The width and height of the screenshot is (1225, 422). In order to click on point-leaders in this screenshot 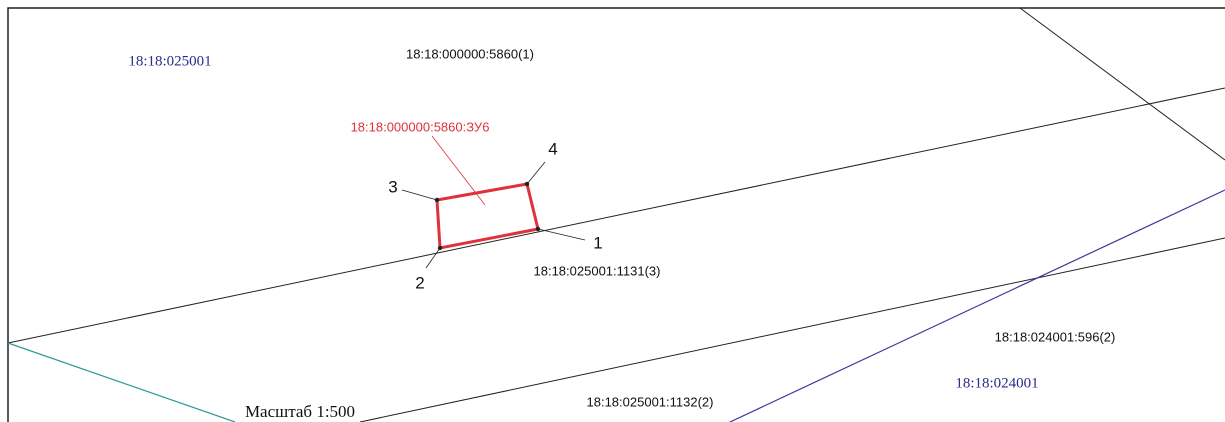, I will do `click(493, 215)`.